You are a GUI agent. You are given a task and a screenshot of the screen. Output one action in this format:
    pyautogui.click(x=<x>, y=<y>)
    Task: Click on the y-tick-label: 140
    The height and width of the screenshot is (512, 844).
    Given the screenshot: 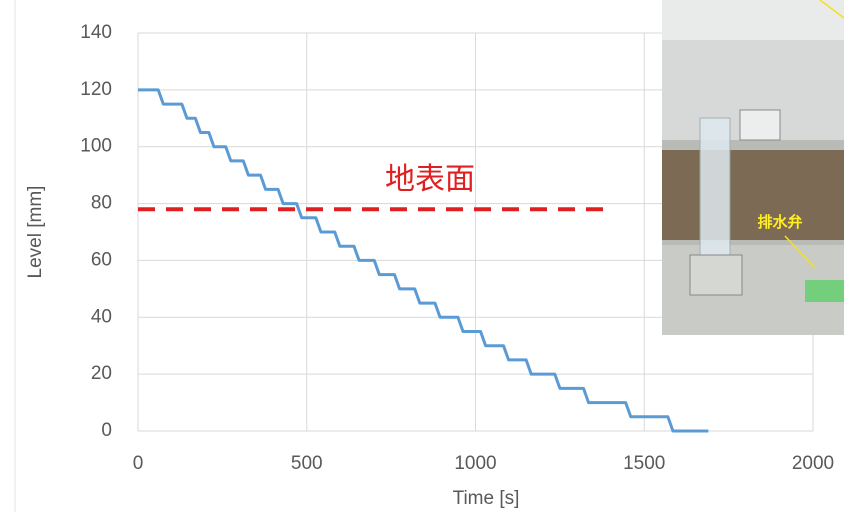 What is the action you would take?
    pyautogui.click(x=96, y=32)
    